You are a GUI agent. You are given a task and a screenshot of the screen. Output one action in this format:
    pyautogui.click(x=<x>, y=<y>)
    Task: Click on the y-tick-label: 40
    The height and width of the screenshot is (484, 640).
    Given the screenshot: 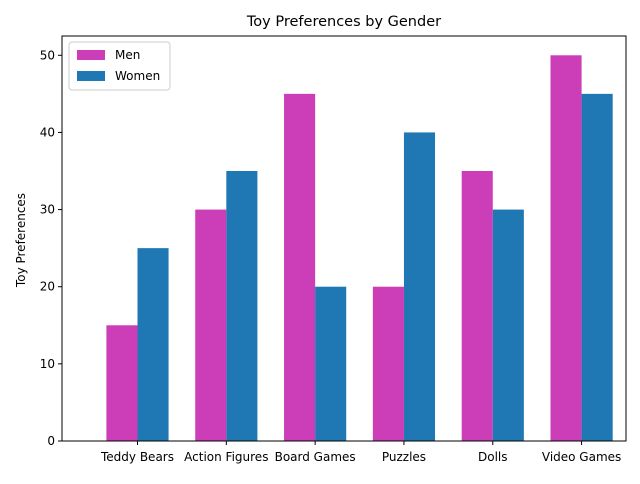 What is the action you would take?
    pyautogui.click(x=47, y=132)
    